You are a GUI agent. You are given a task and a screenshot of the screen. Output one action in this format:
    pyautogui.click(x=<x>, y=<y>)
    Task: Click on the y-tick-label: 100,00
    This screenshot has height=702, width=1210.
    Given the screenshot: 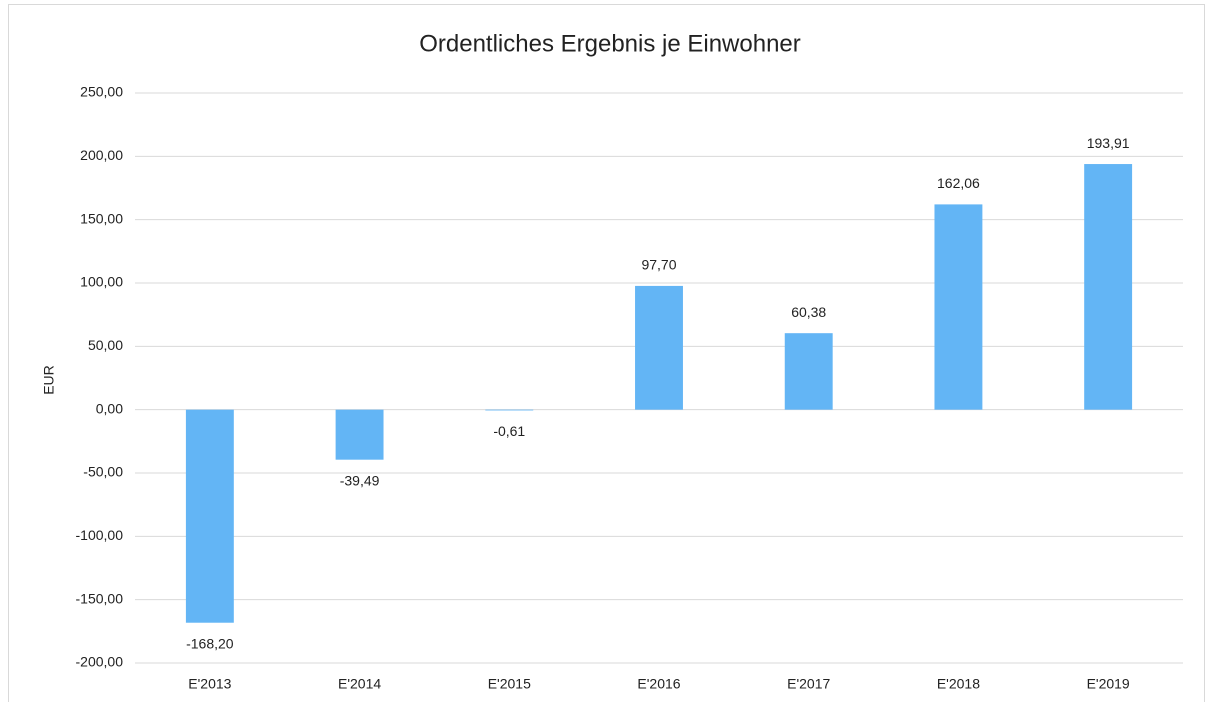 What is the action you would take?
    pyautogui.click(x=101, y=282)
    